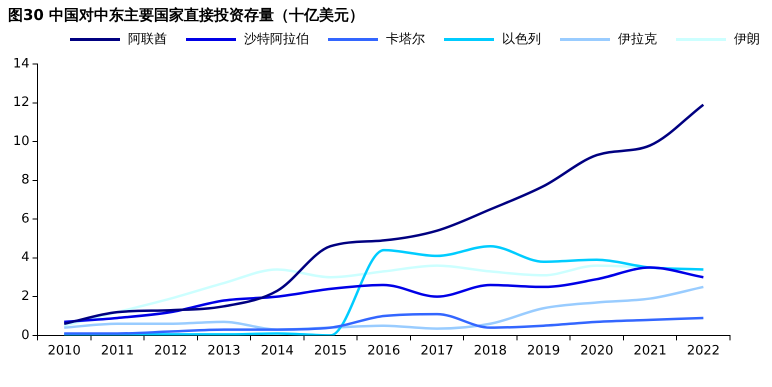 Image resolution: width=772 pixels, height=387 pixels. Describe the element at coordinates (25, 180) in the screenshot. I see `y-tick-label: 8` at that location.